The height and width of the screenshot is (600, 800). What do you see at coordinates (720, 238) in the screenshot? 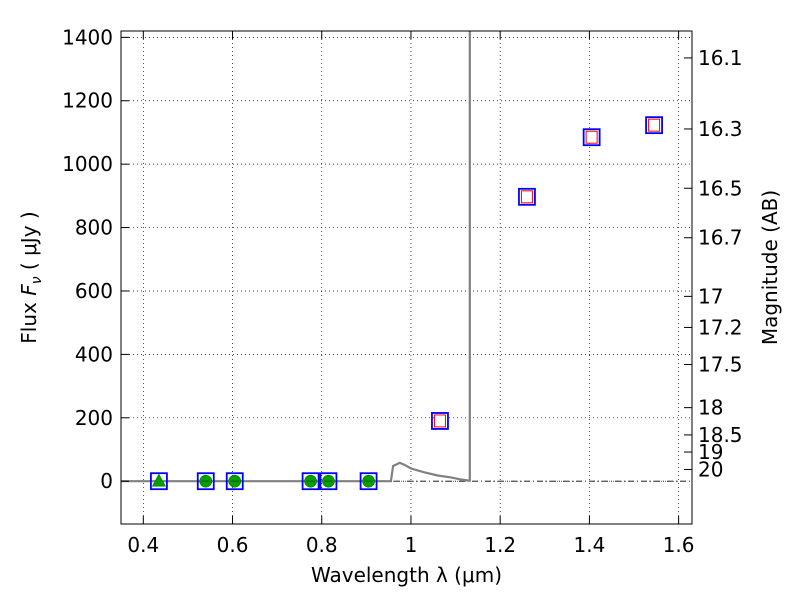
I see `mag-tick-label: 16.7` at bounding box center [720, 238].